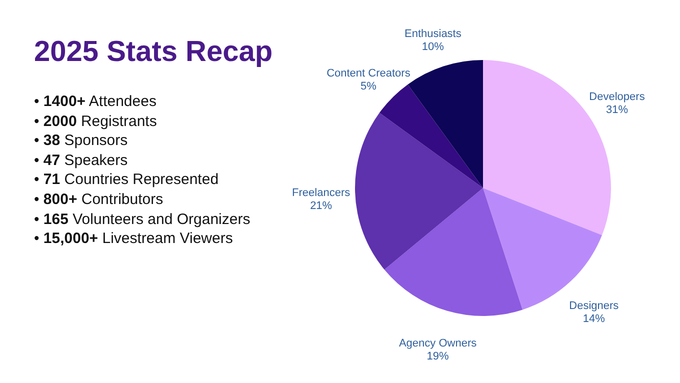  Describe the element at coordinates (594, 306) in the screenshot. I see `slice-label: Designers` at that location.